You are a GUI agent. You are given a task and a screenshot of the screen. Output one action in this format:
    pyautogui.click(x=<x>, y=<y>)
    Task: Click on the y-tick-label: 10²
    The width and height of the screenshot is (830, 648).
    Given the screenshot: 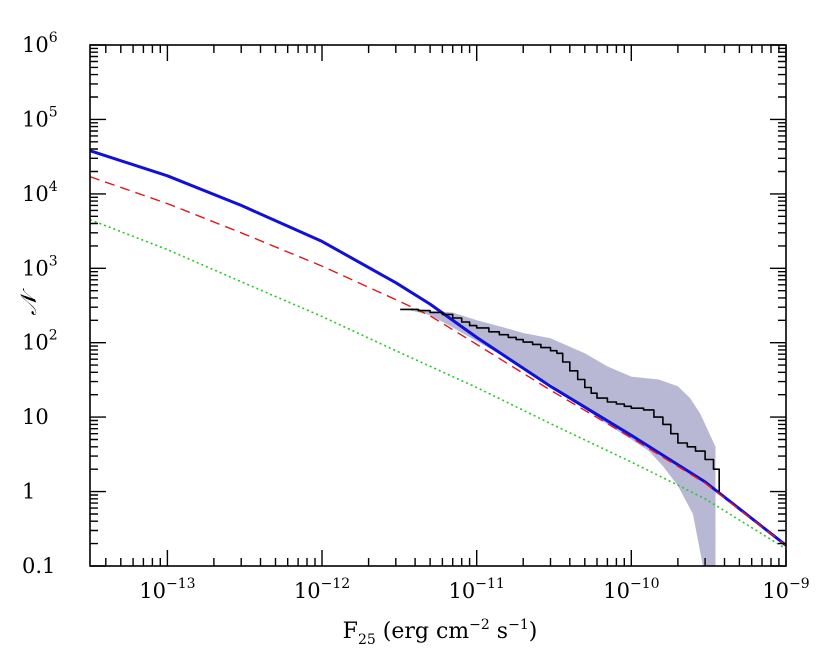 What is the action you would take?
    pyautogui.click(x=40, y=341)
    